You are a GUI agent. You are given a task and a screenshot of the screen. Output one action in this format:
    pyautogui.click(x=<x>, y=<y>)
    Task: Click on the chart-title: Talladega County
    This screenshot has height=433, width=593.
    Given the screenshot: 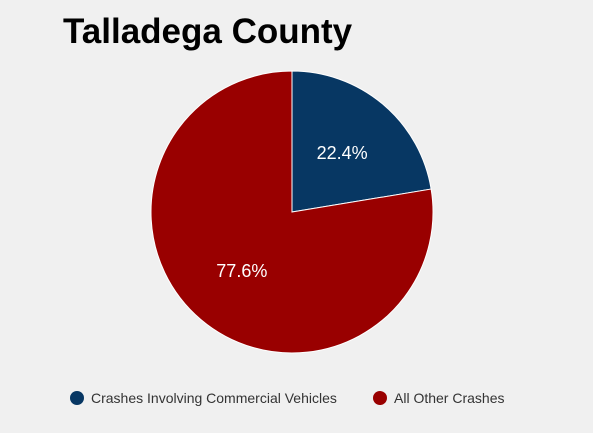 What is the action you would take?
    pyautogui.click(x=208, y=31)
    